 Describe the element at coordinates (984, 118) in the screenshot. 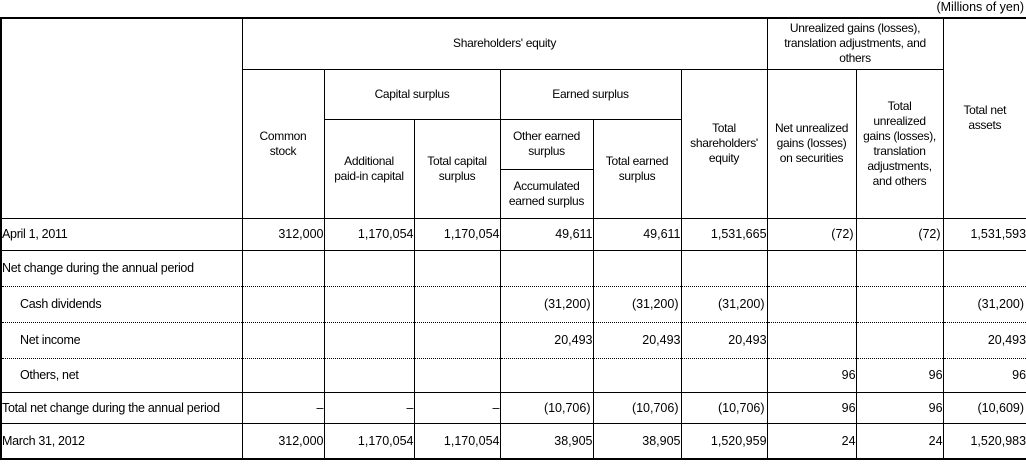

I see `header-total-net-assets: Total net assets` at that location.